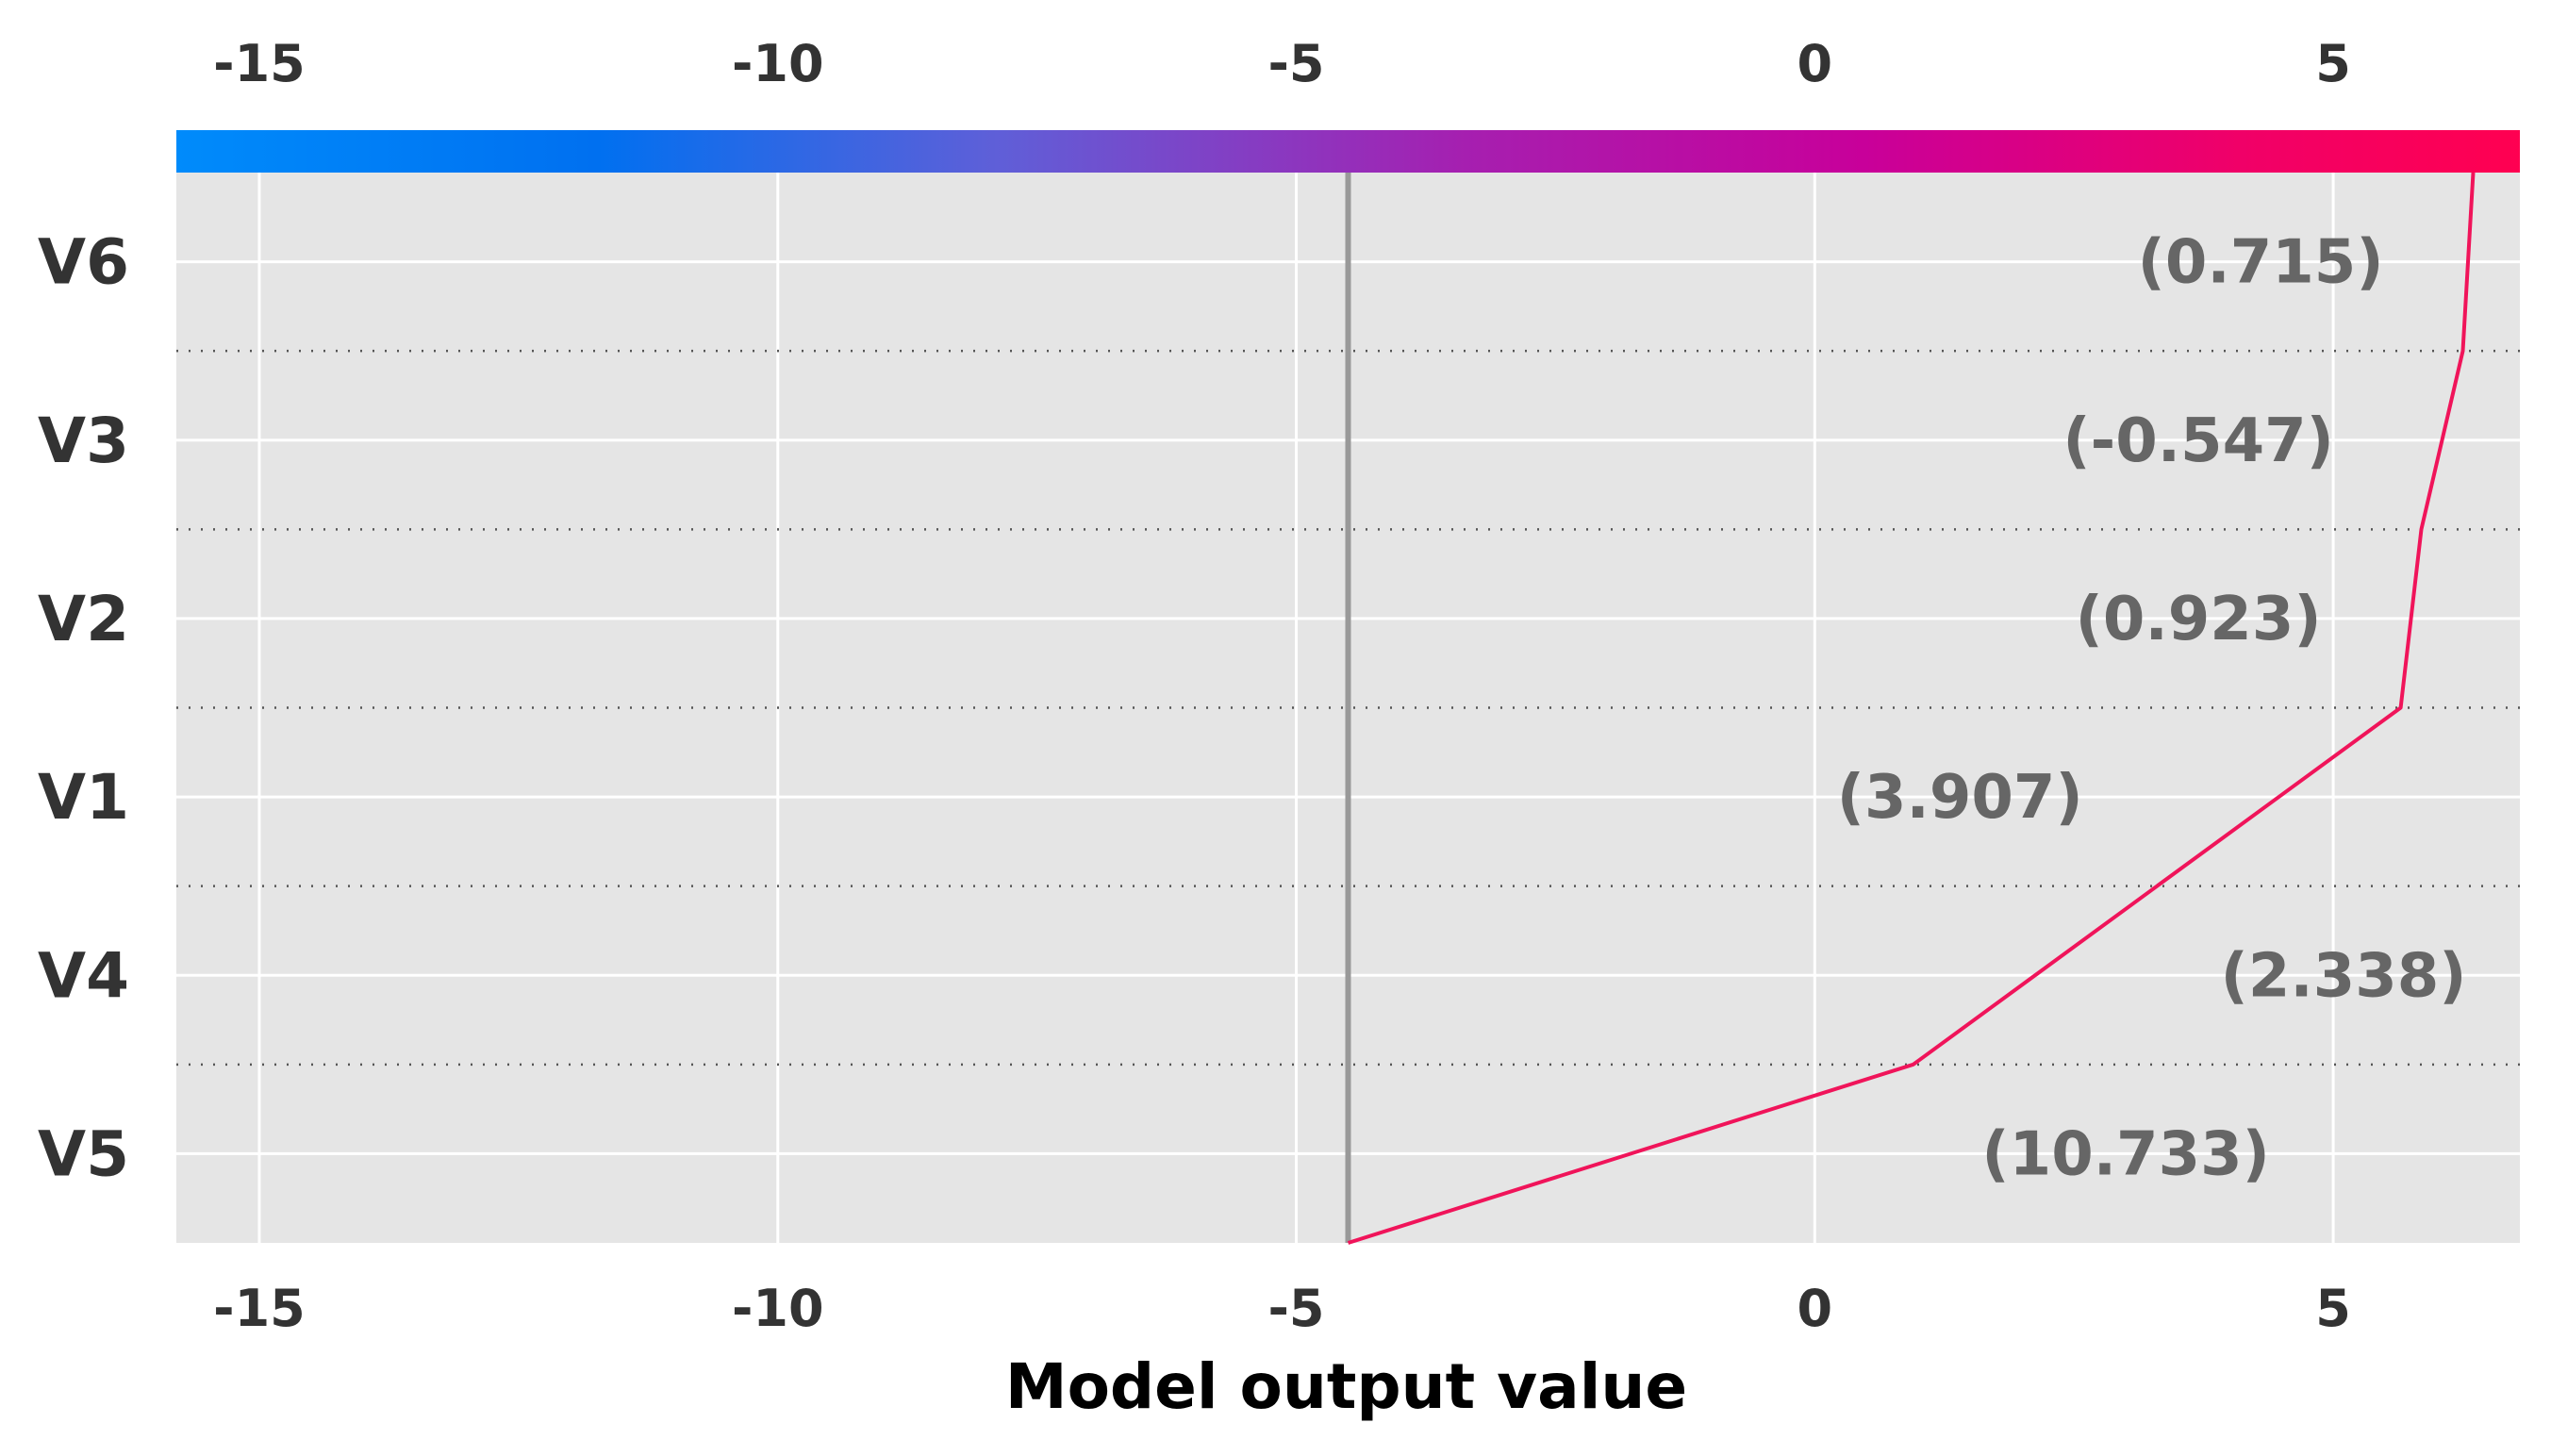 This screenshot has width=2551, height=1456. I want to click on x-tick-label-bottom: 5, so click(2333, 1308).